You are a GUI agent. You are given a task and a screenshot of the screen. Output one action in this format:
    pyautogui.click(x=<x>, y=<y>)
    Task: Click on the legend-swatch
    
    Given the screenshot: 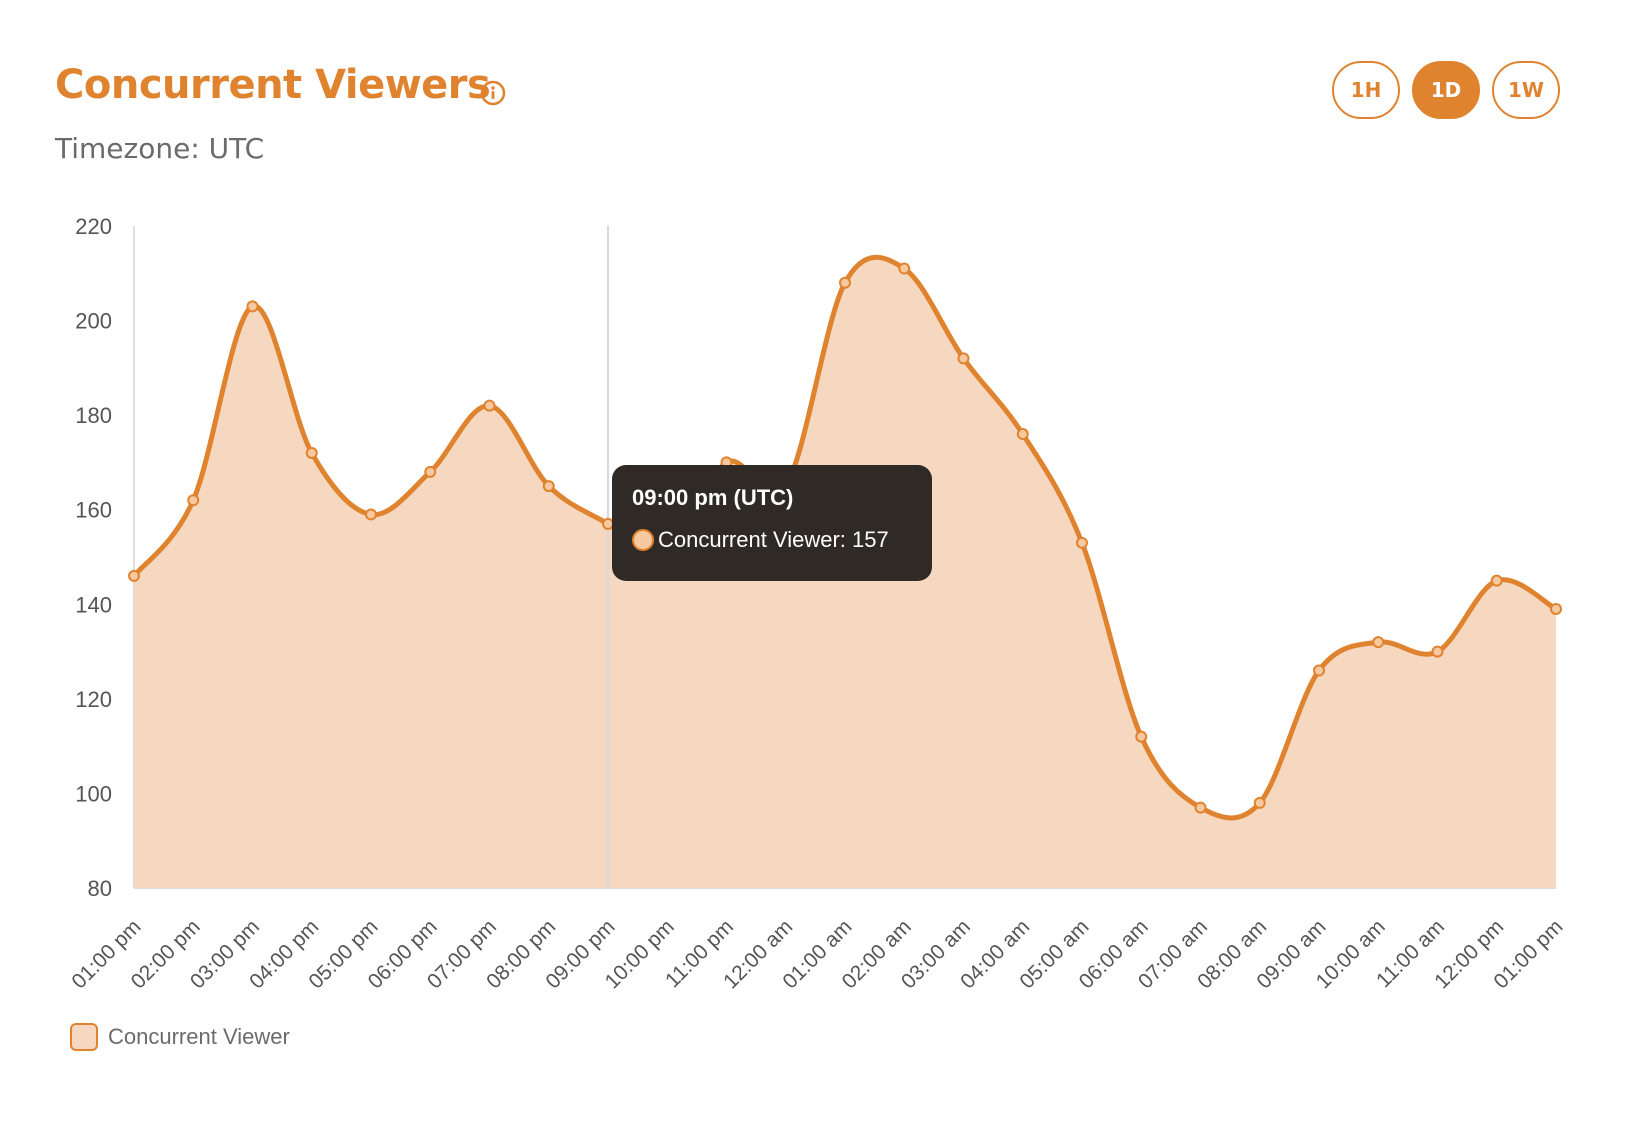 What is the action you would take?
    pyautogui.click(x=84, y=1037)
    